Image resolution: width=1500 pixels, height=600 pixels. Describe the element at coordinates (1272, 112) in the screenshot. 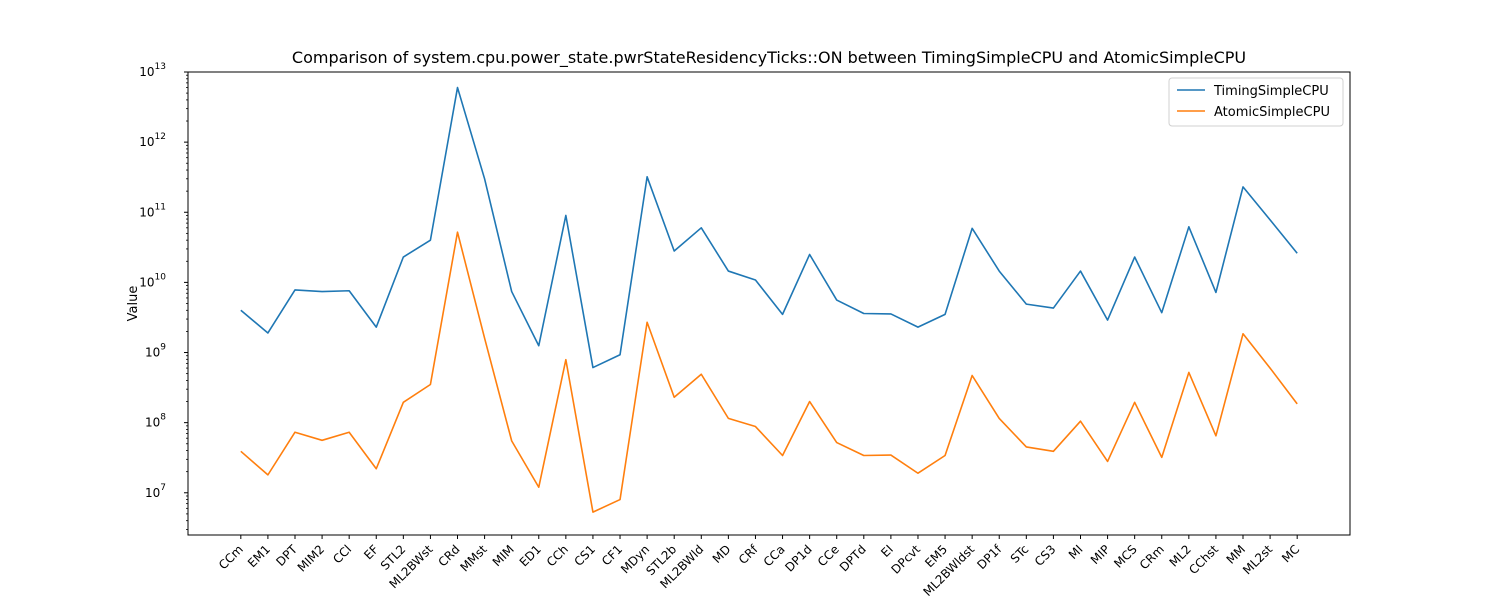

I see `legend-label: AtomicSimpleCPU` at that location.